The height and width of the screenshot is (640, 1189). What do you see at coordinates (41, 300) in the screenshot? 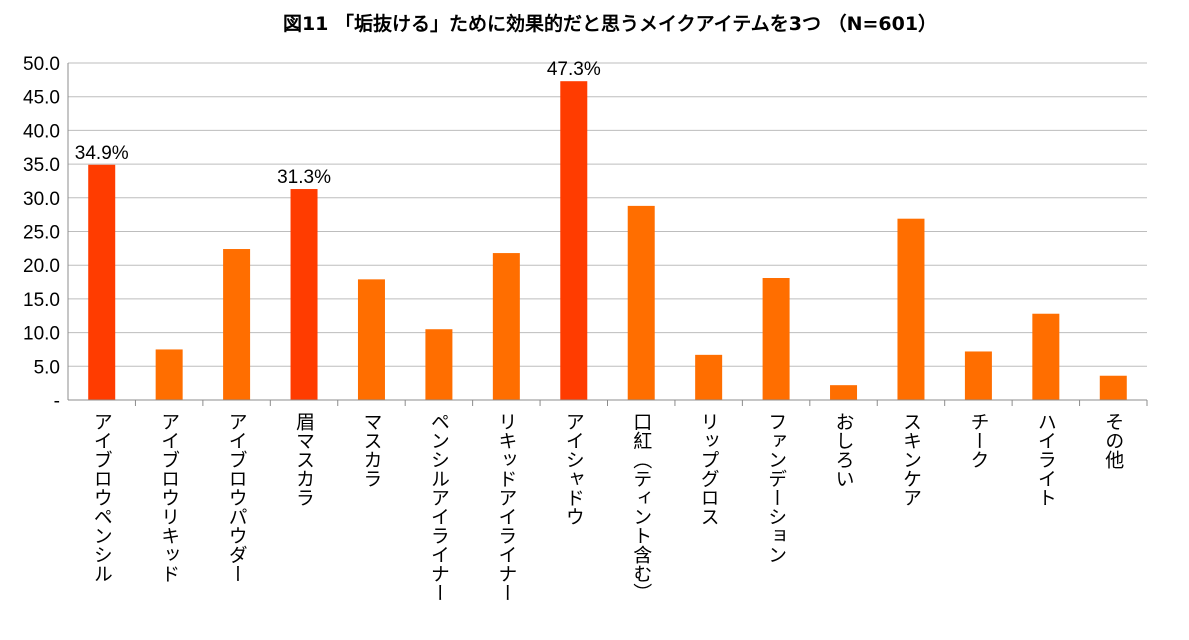
I see `y-tick-label: 15.0` at bounding box center [41, 300].